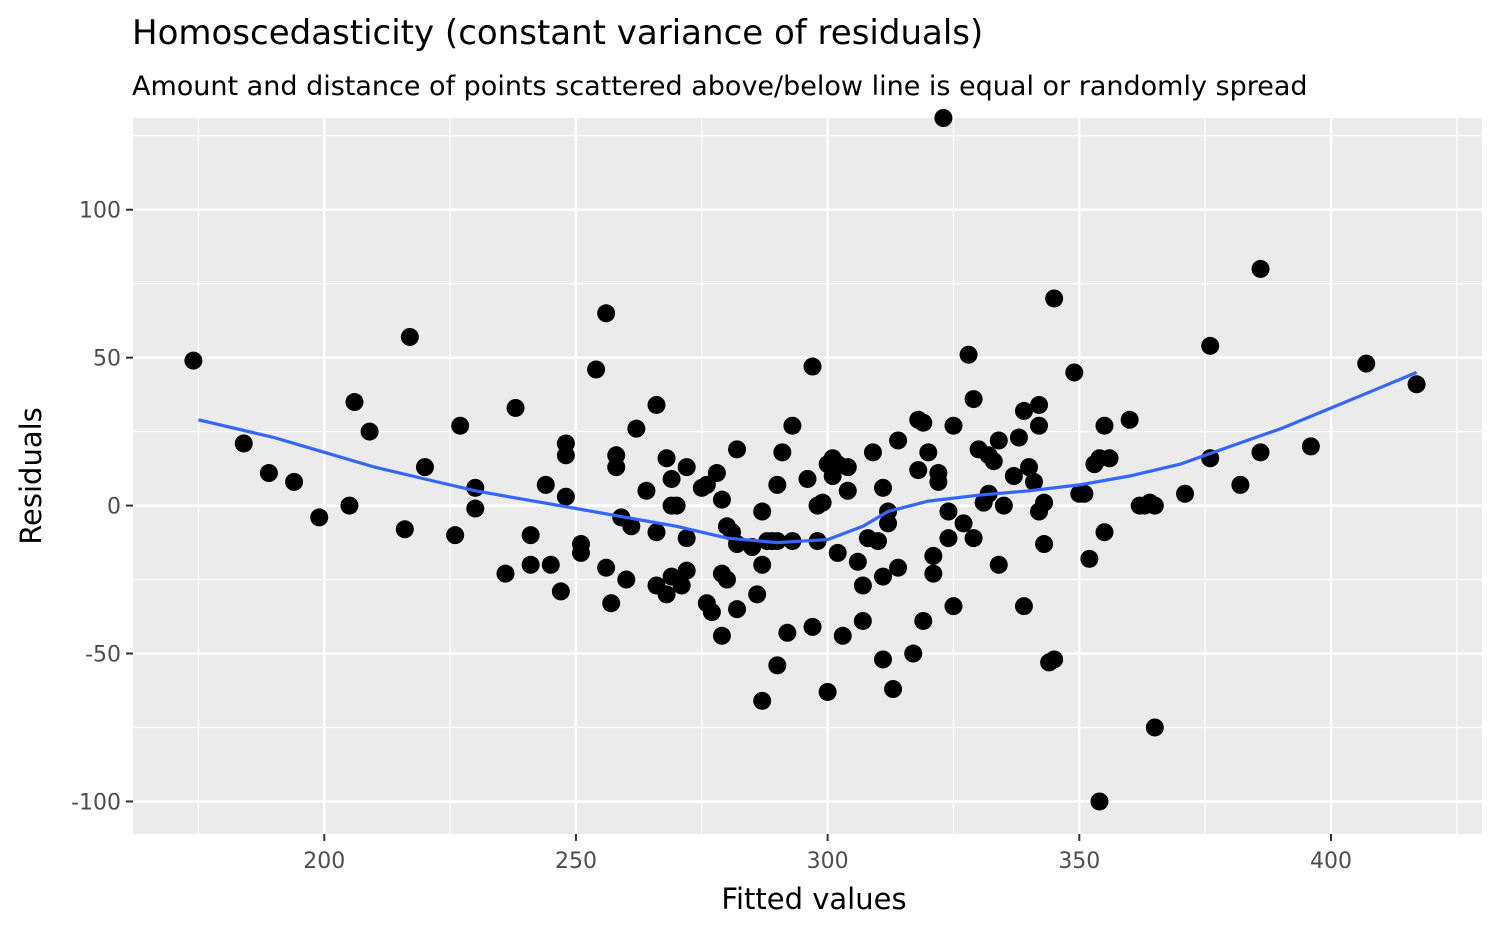 Image resolution: width=1512 pixels, height=934 pixels. I want to click on y-tick-label: -100, so click(96, 802).